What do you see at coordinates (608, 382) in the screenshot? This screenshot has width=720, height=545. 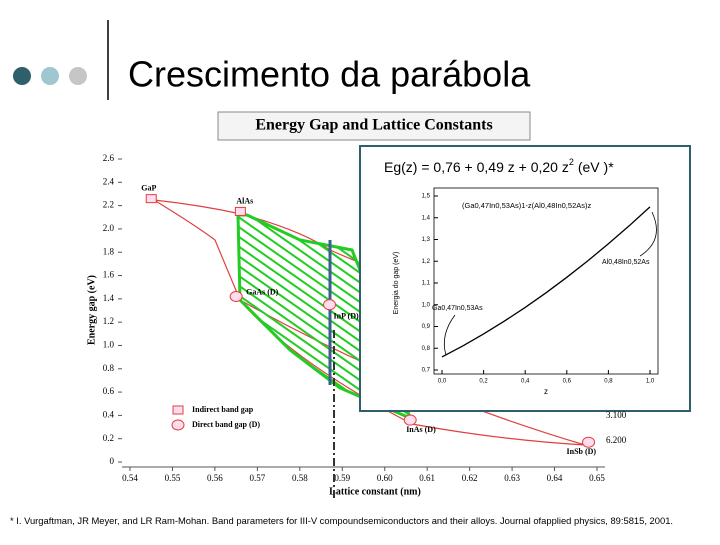 I see `x-tick-label: 0,8` at bounding box center [608, 382].